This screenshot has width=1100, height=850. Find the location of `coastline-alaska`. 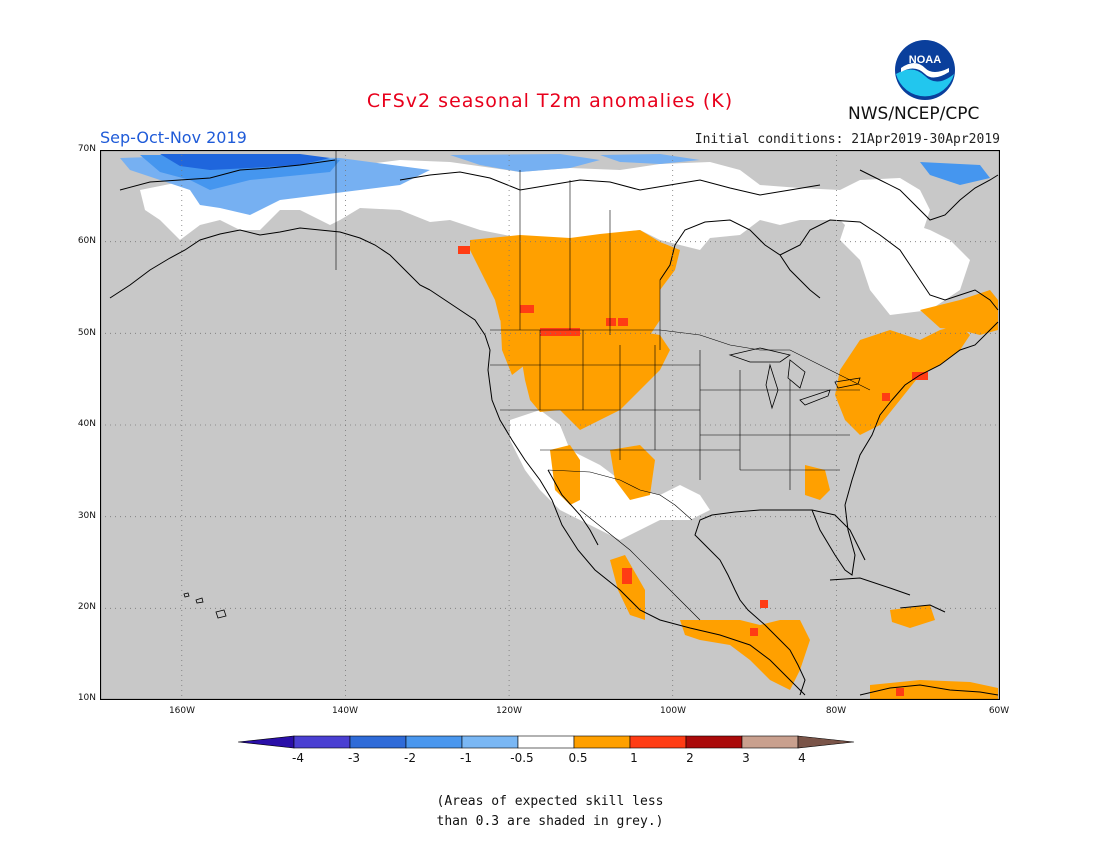

coastline-alaska is located at coordinates (270, 263).